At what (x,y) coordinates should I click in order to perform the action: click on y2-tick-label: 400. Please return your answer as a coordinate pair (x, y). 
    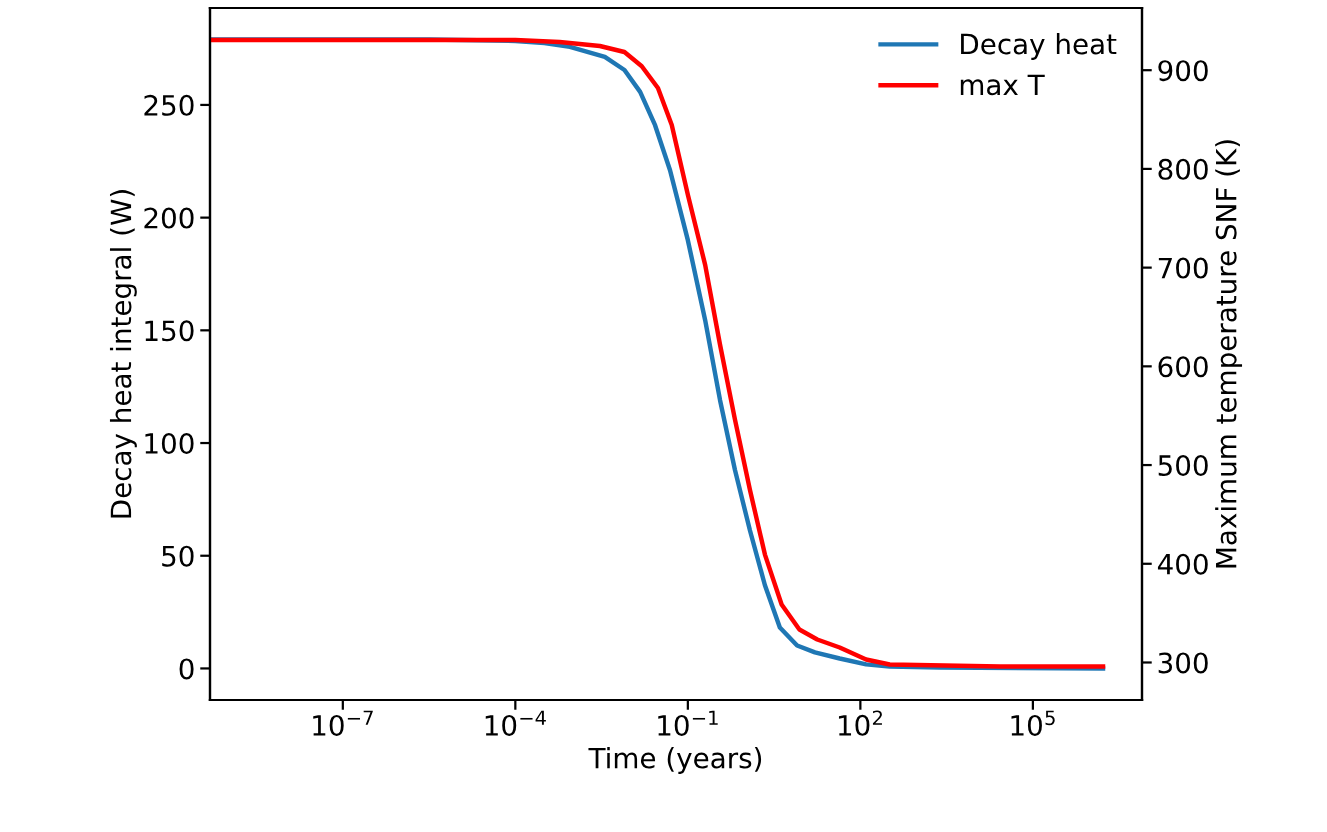
    Looking at the image, I should click on (1182, 564).